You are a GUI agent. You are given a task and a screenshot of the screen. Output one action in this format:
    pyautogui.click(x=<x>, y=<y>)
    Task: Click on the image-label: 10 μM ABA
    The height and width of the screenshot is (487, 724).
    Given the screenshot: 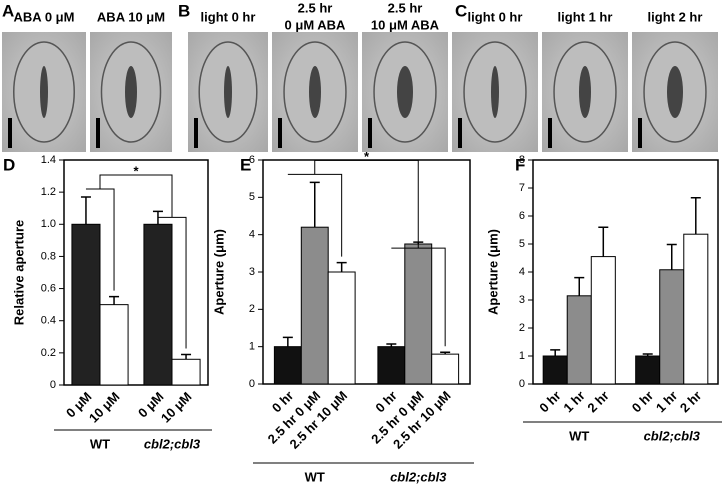 What is the action you would take?
    pyautogui.click(x=405, y=24)
    